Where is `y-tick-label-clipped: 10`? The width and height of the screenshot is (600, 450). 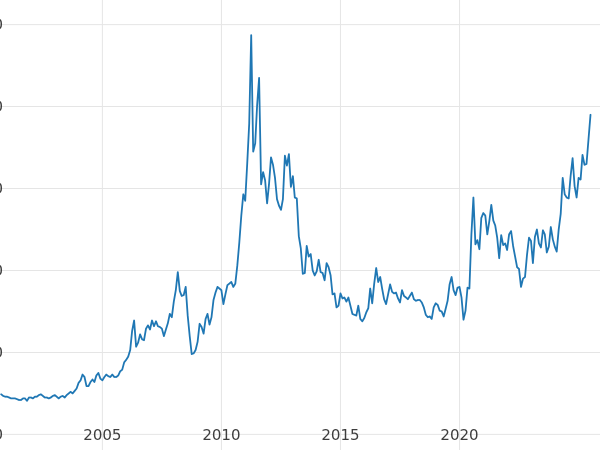 y-tick-label-clipped: 10 is located at coordinates (1, 352).